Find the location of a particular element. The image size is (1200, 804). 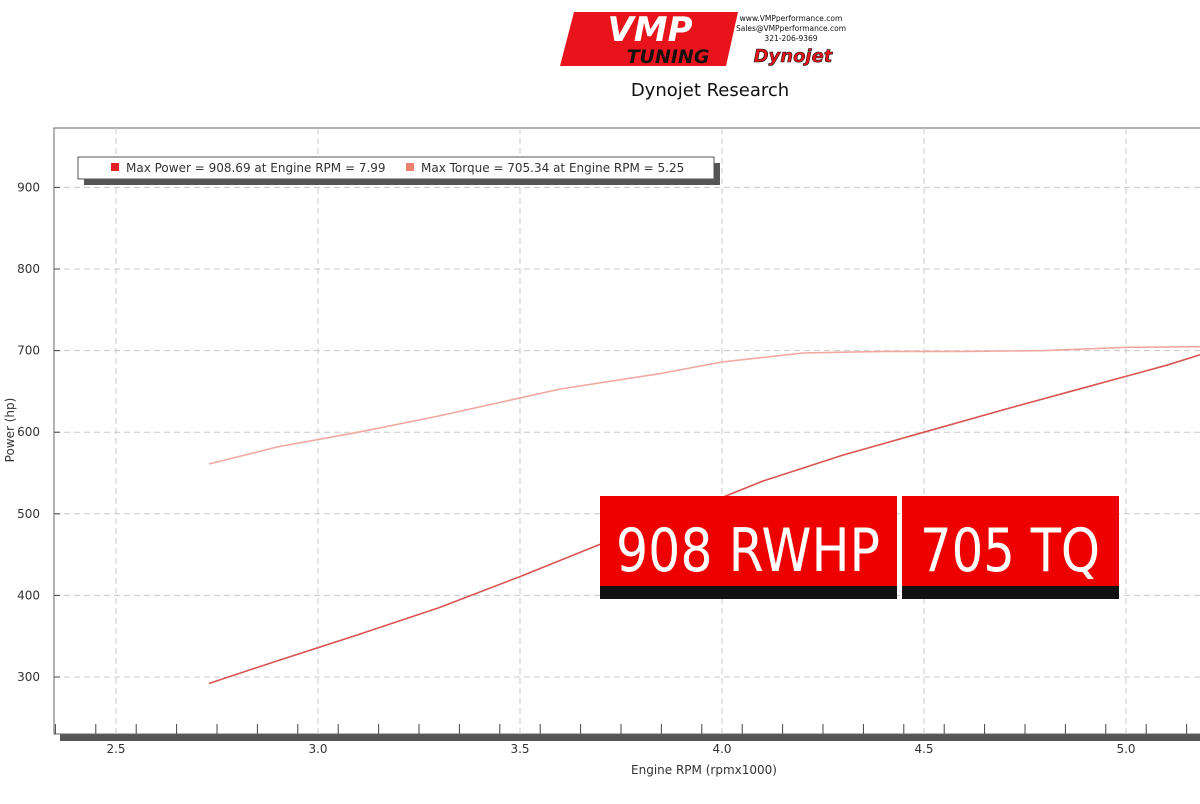

torque-banner-bar is located at coordinates (1010, 592).